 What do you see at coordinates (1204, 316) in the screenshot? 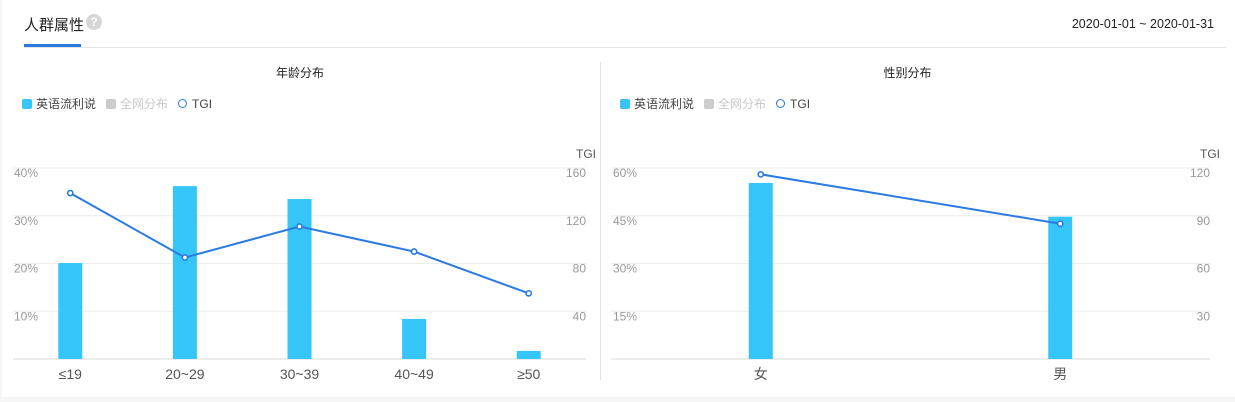
I see `y-right-tick: 30` at bounding box center [1204, 316].